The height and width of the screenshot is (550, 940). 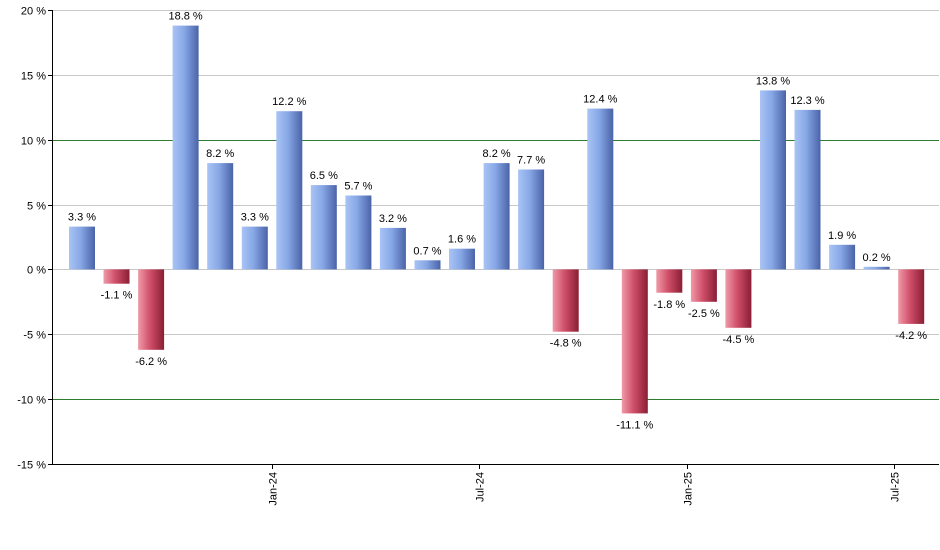 I want to click on data-label: 5.7 %, so click(x=358, y=187).